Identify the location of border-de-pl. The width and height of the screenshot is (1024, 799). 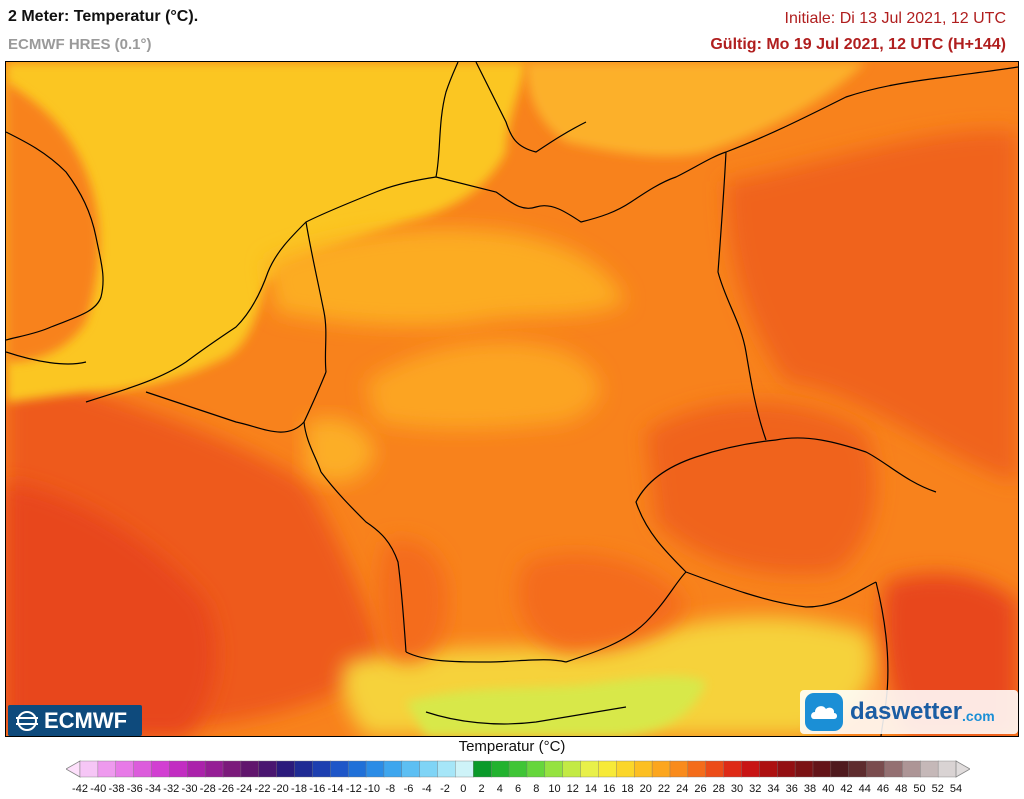
(742, 296).